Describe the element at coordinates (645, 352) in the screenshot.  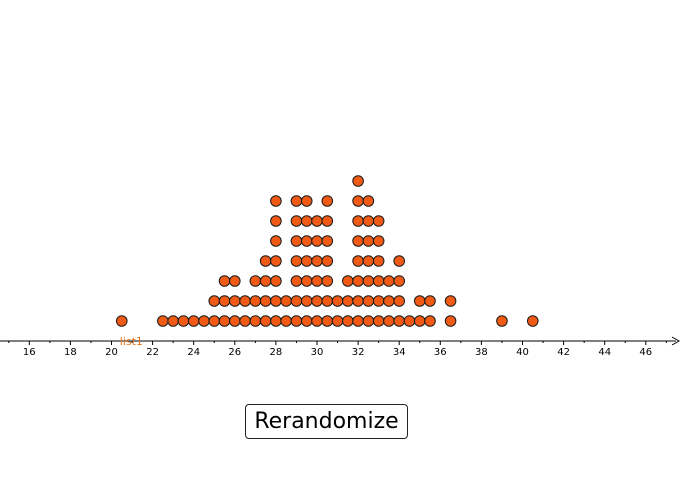
I see `x-tick-label: 46` at that location.